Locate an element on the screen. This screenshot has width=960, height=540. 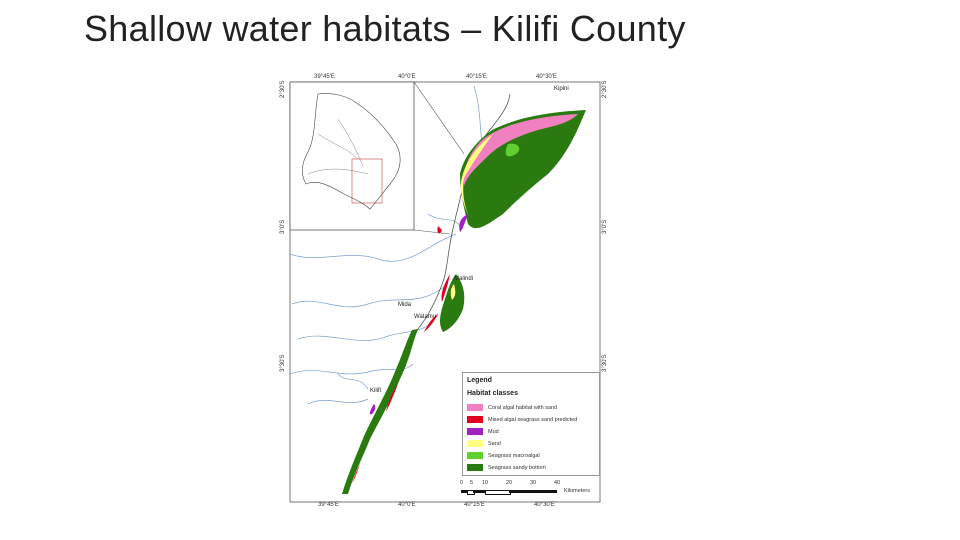
inset-extent-box is located at coordinates (367, 181).